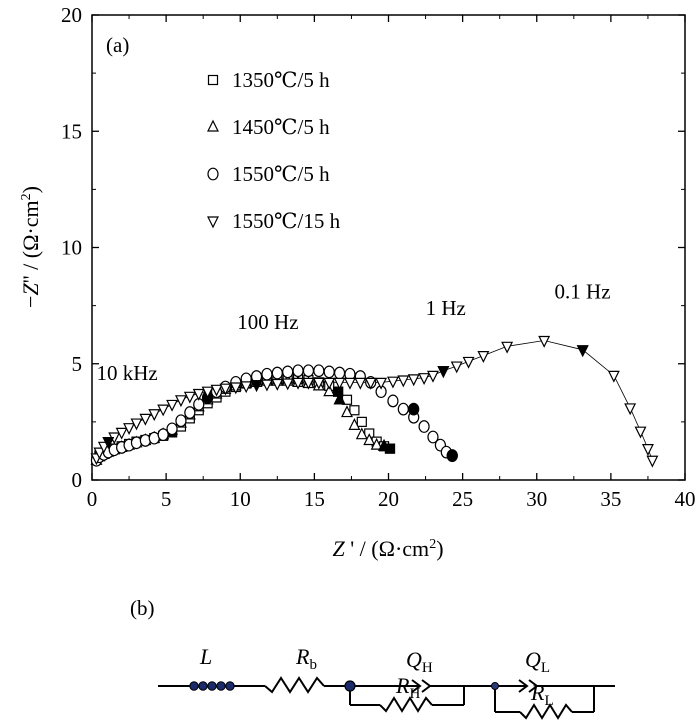 The image size is (700, 721). What do you see at coordinates (142, 608) in the screenshot?
I see `panel-label-b: (b)` at bounding box center [142, 608].